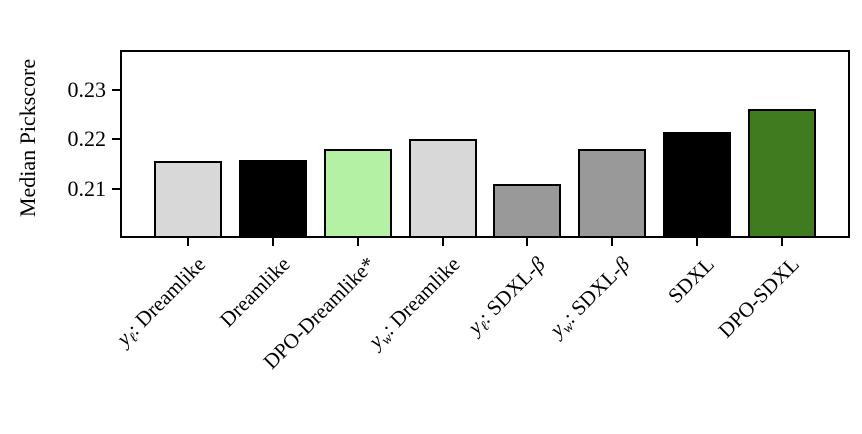 This screenshot has height=434, width=862. Describe the element at coordinates (691, 280) in the screenshot. I see `x-tick-label: SDXL` at that location.